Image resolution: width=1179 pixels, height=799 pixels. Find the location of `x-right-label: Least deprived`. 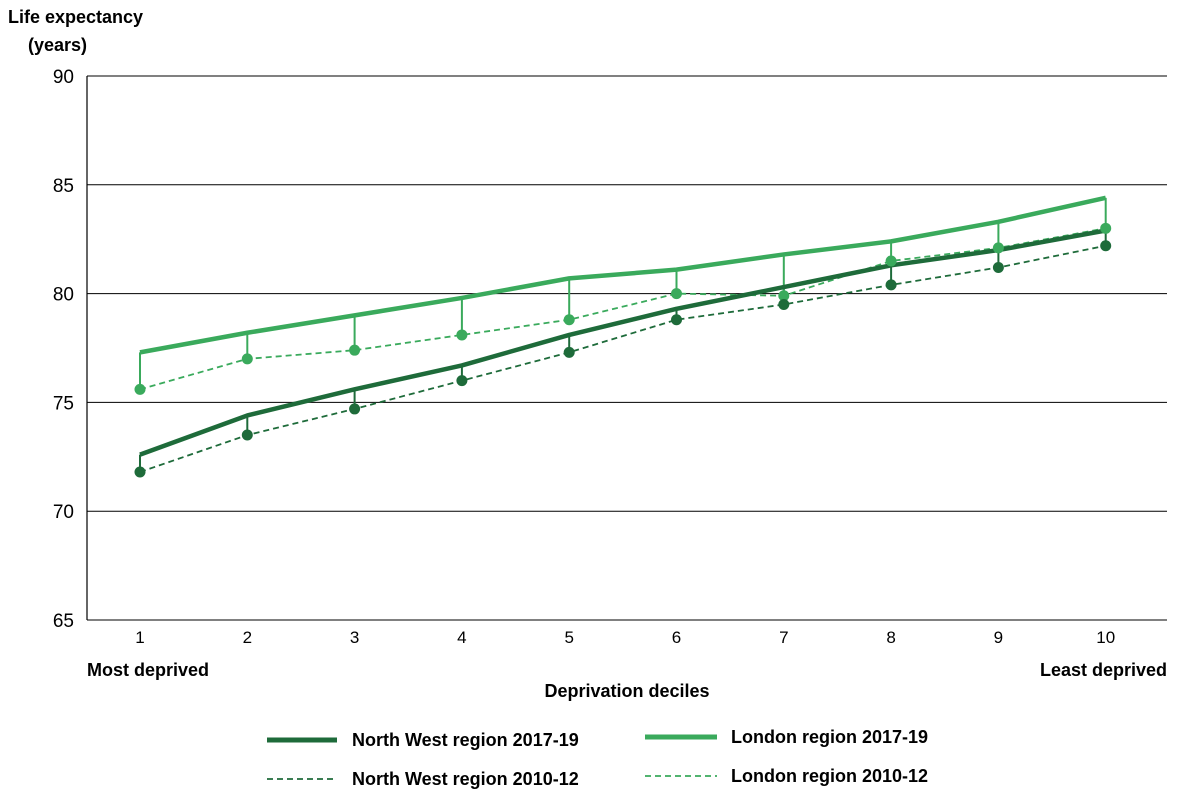

x-right-label: Least deprived is located at coordinates (1103, 670).